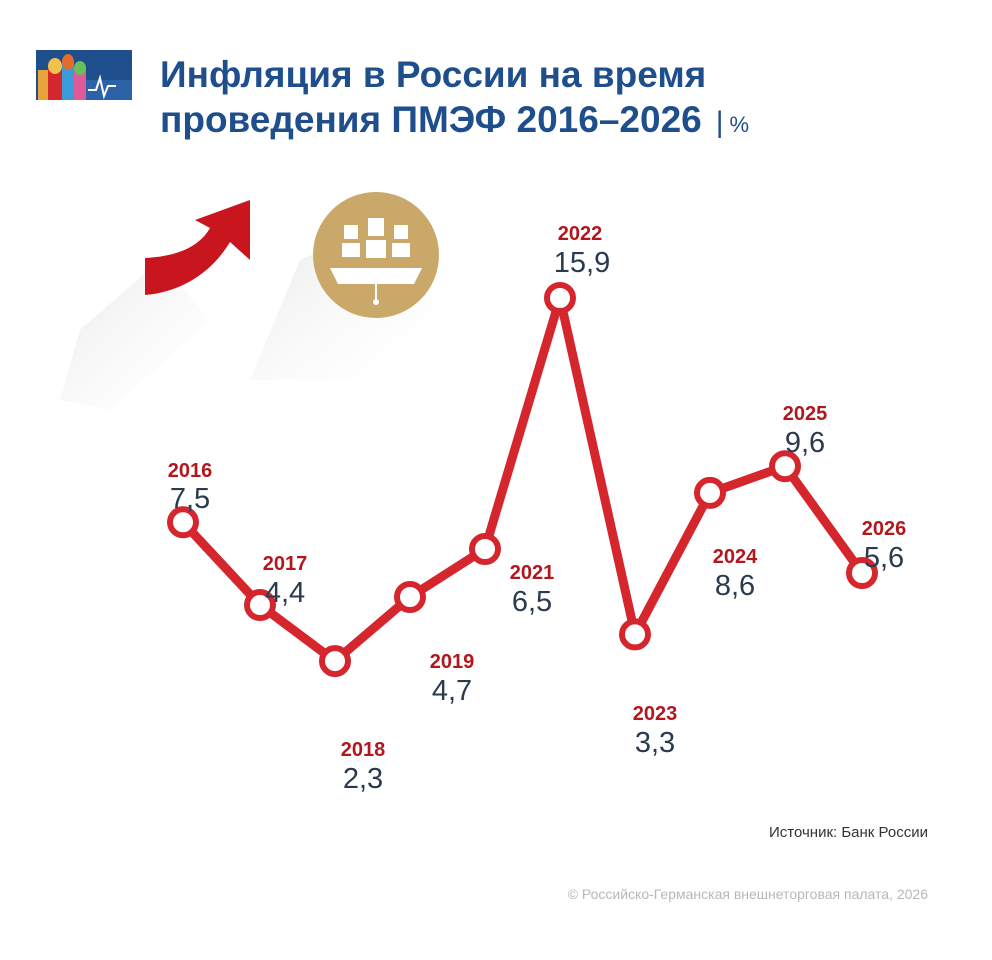 The width and height of the screenshot is (992, 960). What do you see at coordinates (785, 466) in the screenshot?
I see `data-point-2025` at bounding box center [785, 466].